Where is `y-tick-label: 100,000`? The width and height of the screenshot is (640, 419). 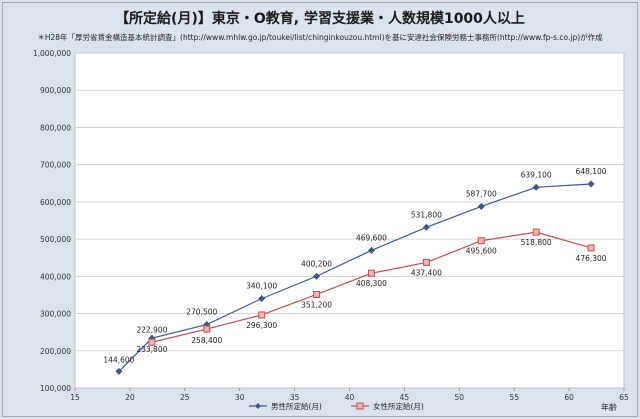
y-tick-label: 100,000 is located at coordinates (55, 388).